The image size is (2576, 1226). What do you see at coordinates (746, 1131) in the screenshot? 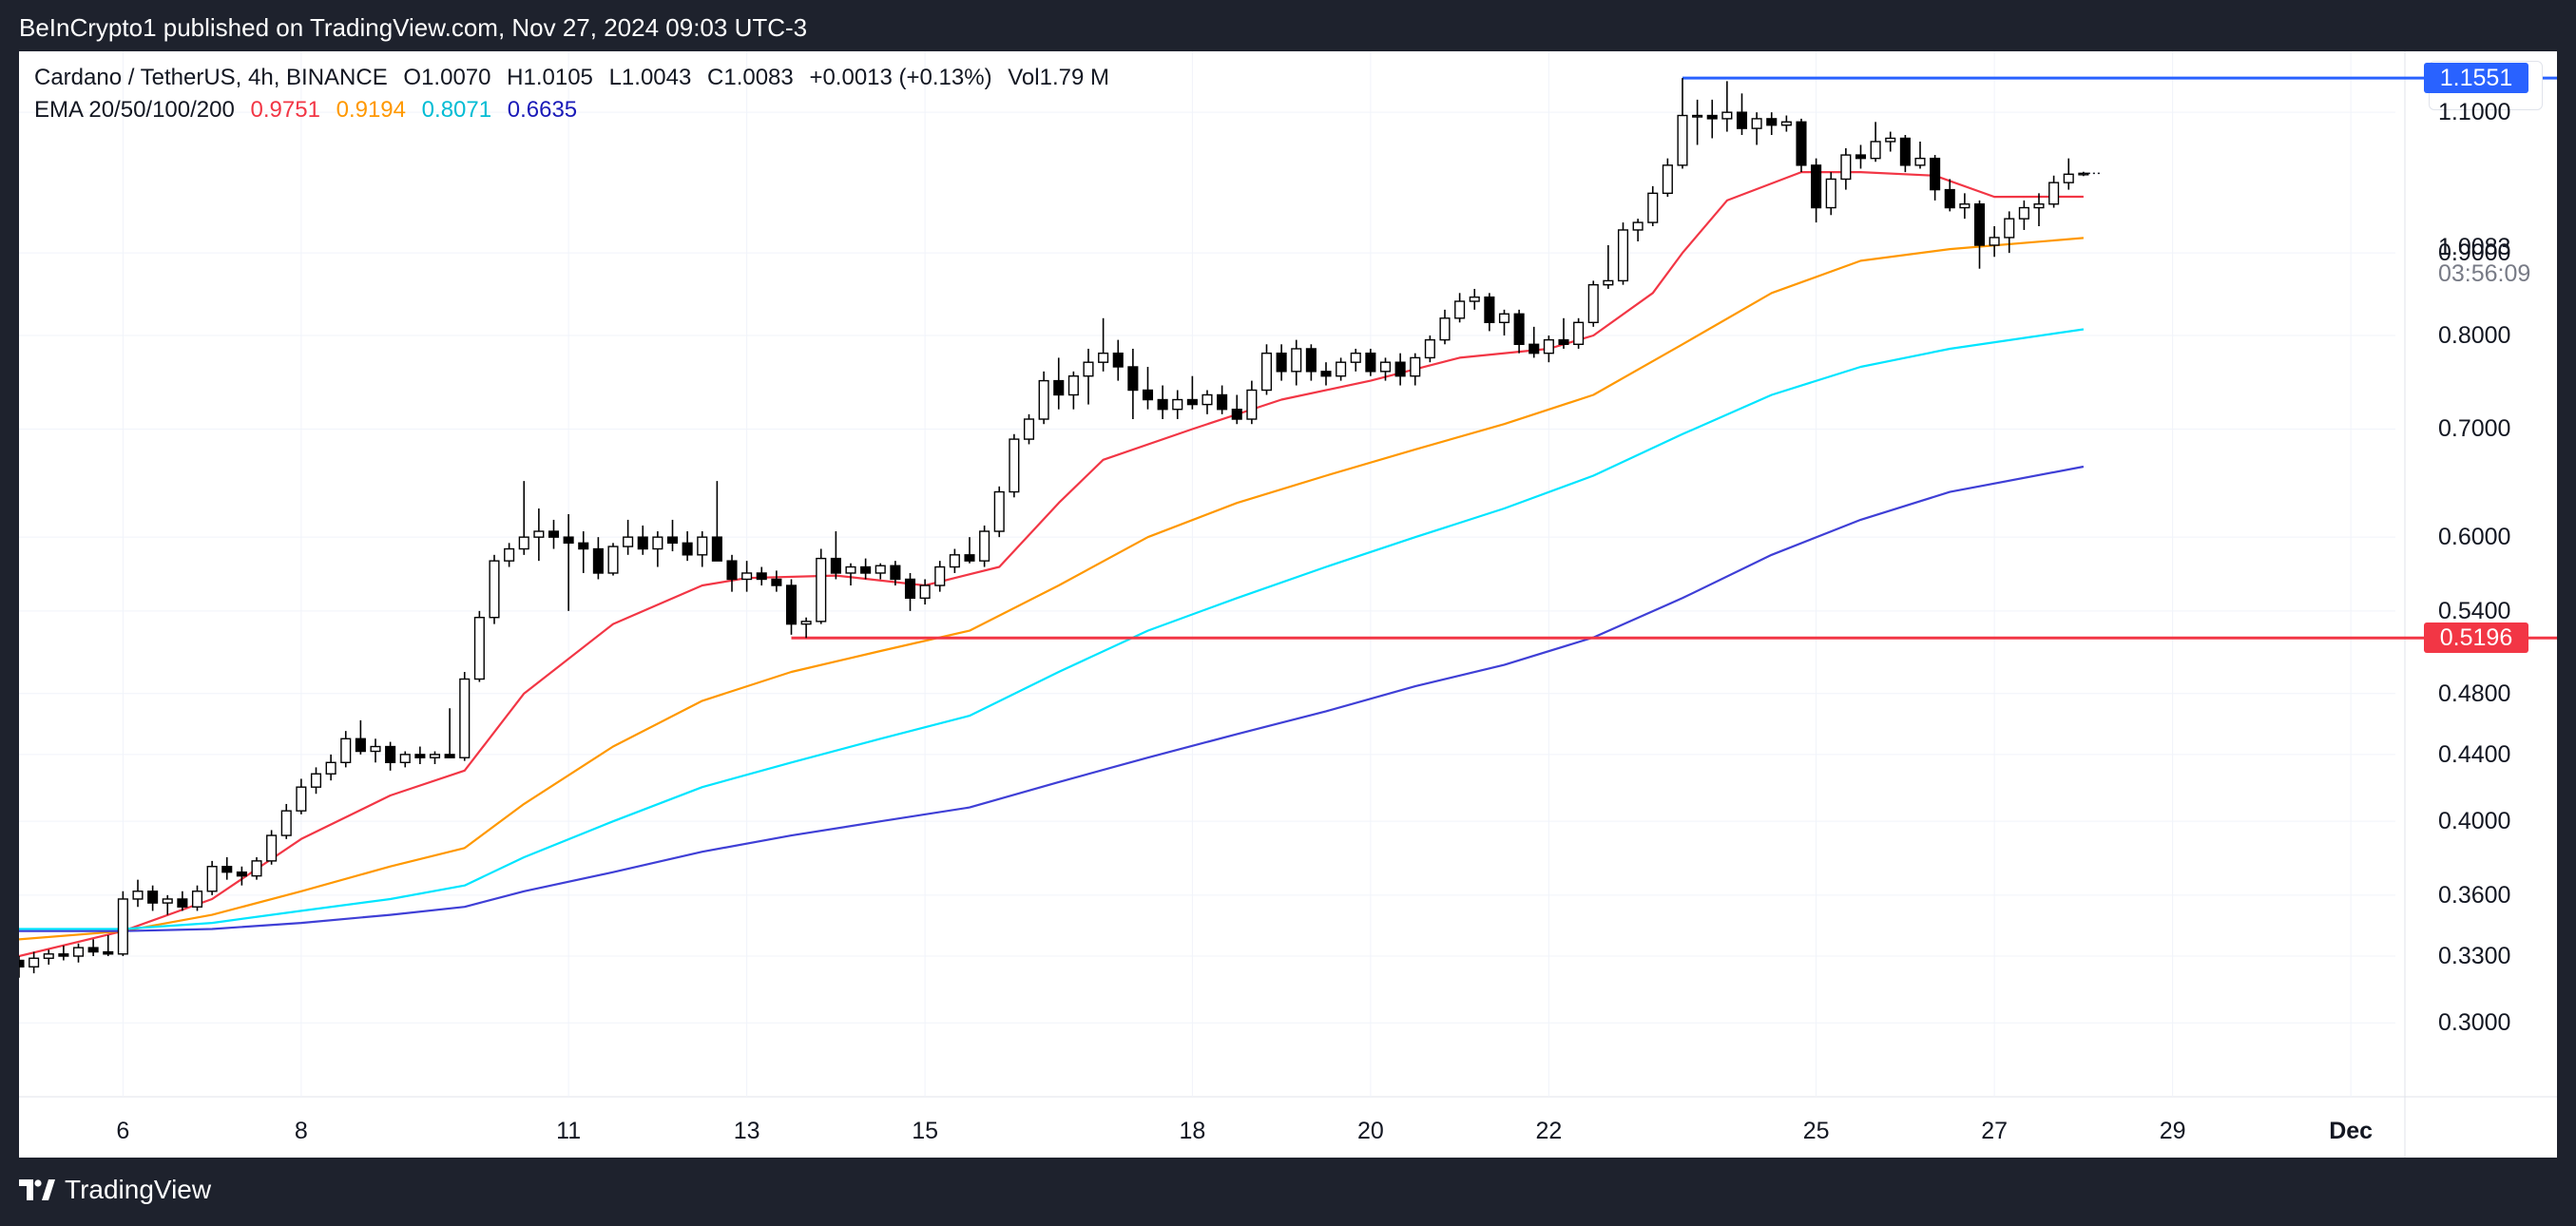
I see `time-axis-label: 13` at bounding box center [746, 1131].